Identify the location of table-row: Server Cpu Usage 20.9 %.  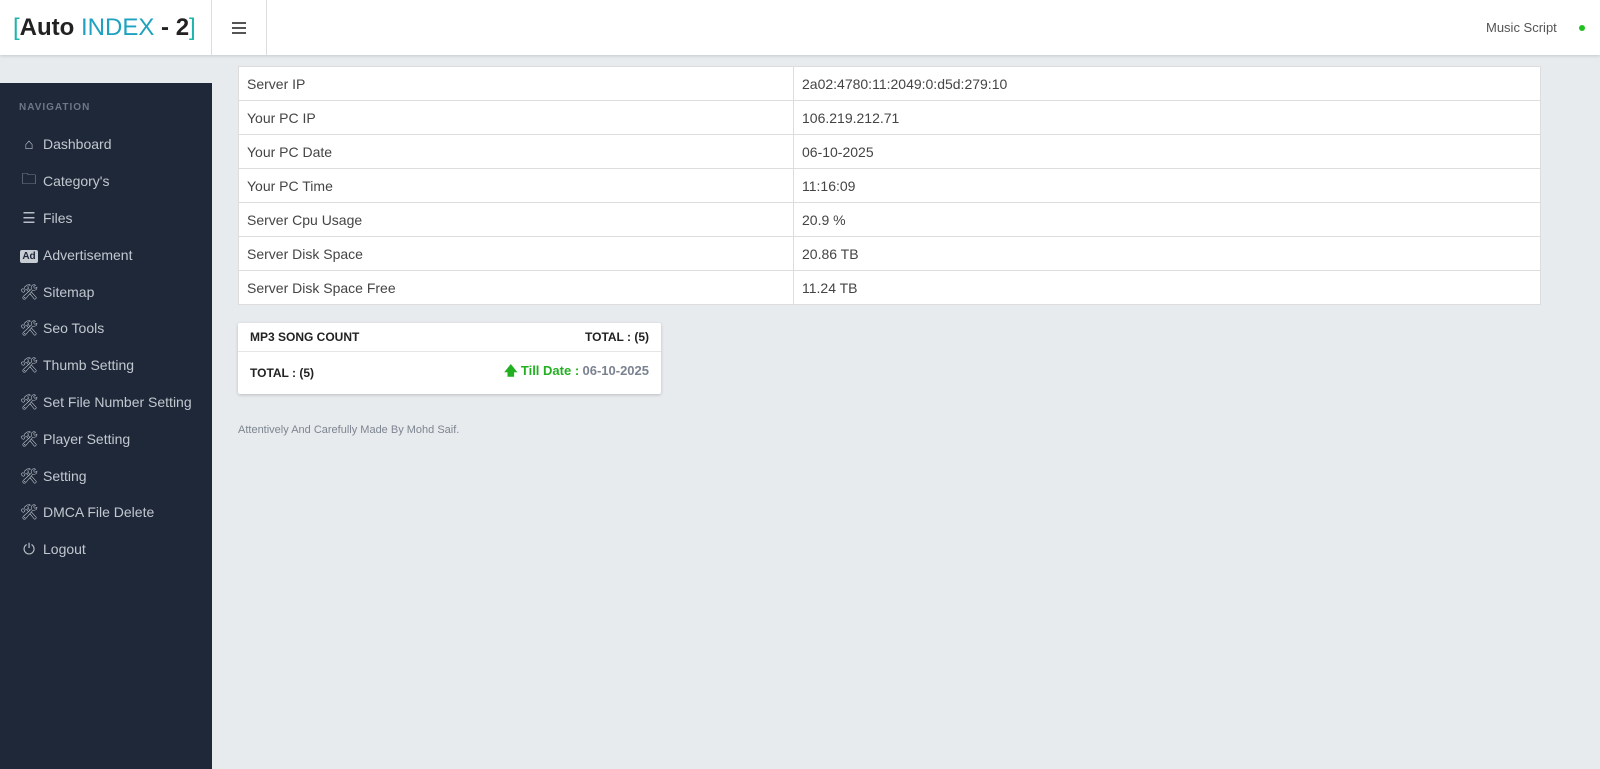
(889, 219).